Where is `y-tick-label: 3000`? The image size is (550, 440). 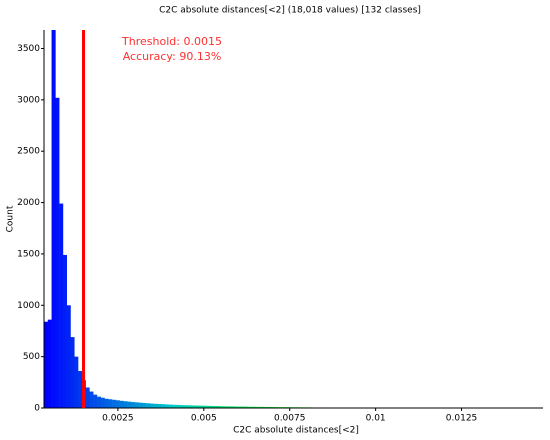
y-tick-label: 3000 is located at coordinates (28, 100).